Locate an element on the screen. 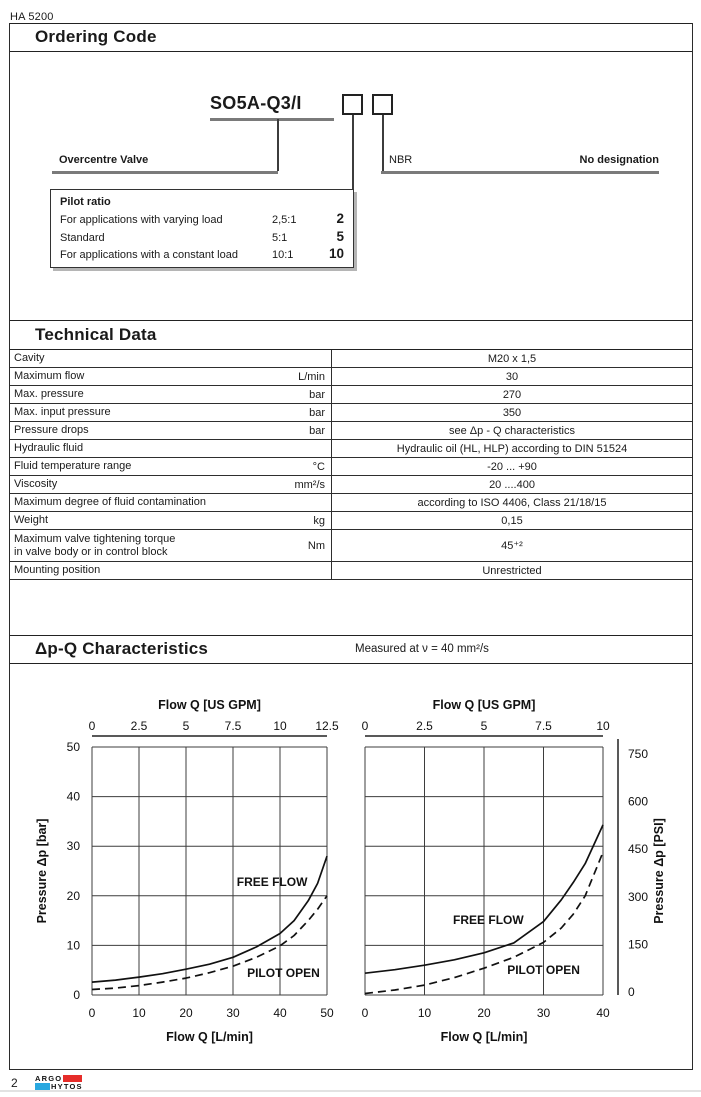 The width and height of the screenshot is (701, 1097). ordering-code-text: SO5A-Q3/I is located at coordinates (256, 103).